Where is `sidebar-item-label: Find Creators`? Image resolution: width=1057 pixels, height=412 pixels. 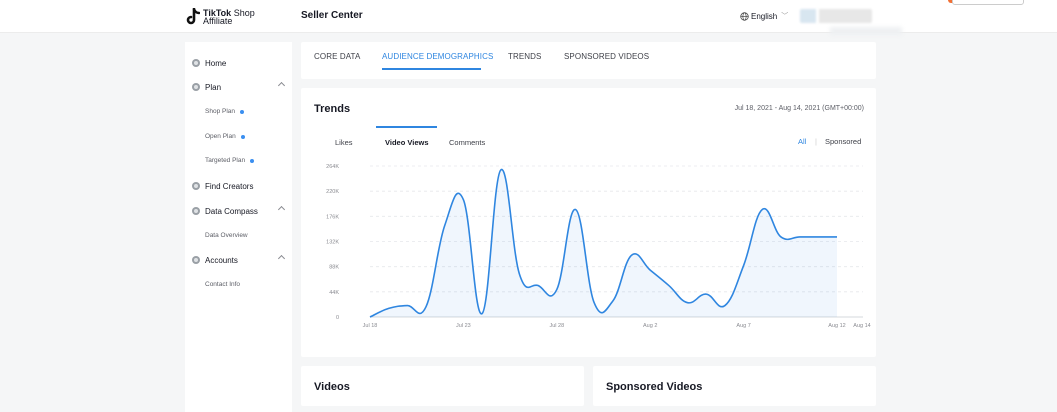
sidebar-item-label: Find Creators is located at coordinates (229, 186).